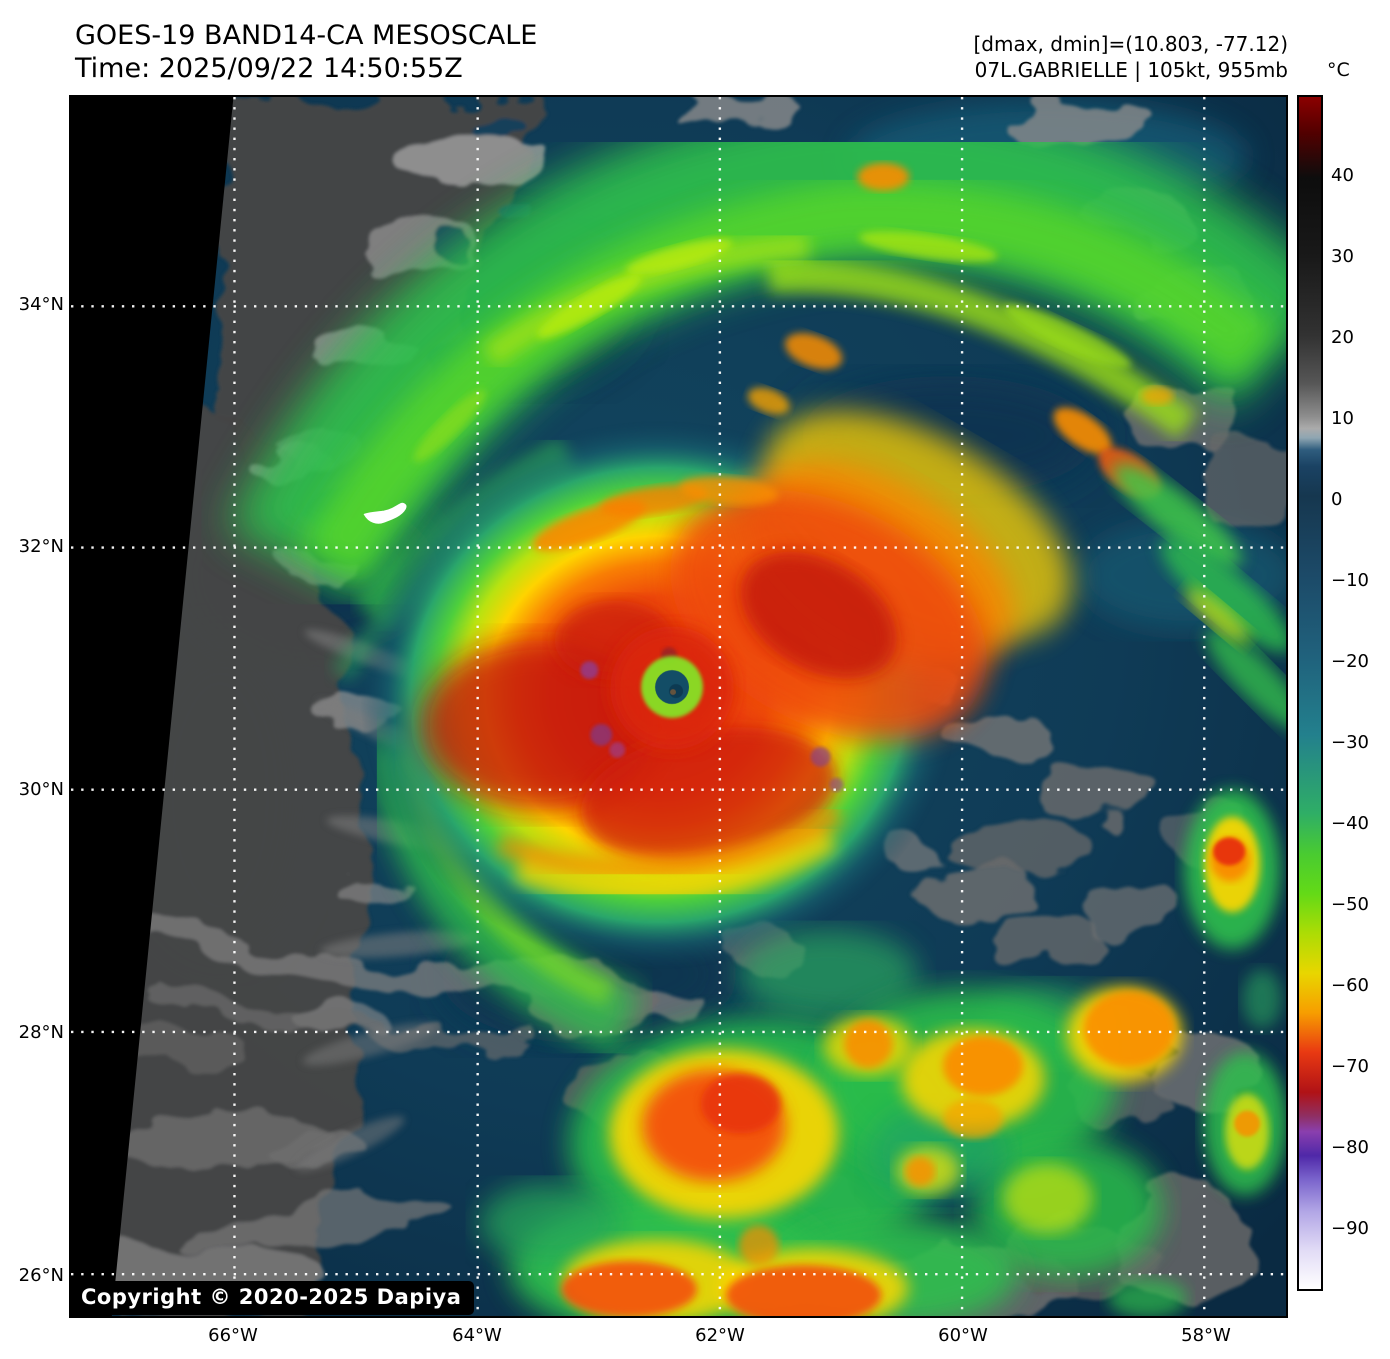 Image resolution: width=1390 pixels, height=1359 pixels. What do you see at coordinates (41, 546) in the screenshot?
I see `lat-tick-label: 32°N` at bounding box center [41, 546].